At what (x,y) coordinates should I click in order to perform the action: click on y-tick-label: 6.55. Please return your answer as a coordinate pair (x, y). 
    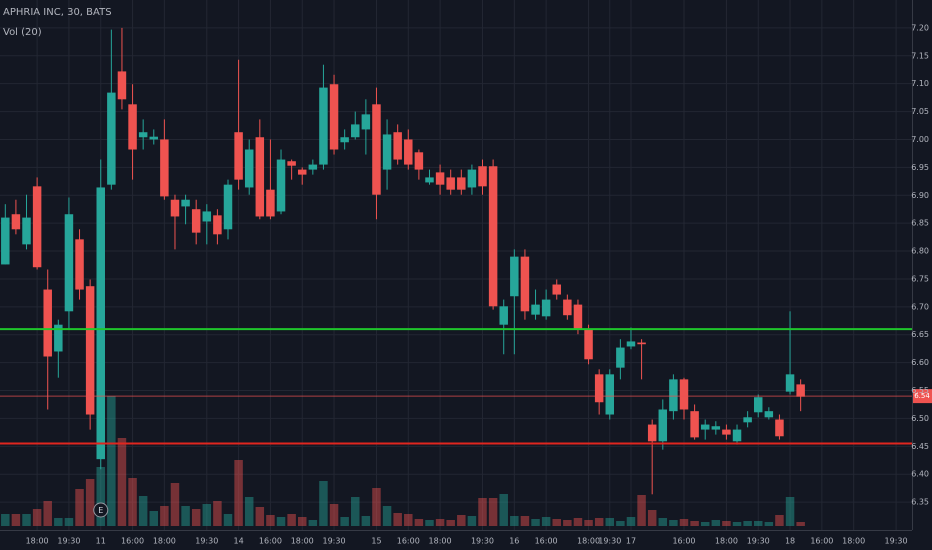
    Looking at the image, I should click on (920, 390).